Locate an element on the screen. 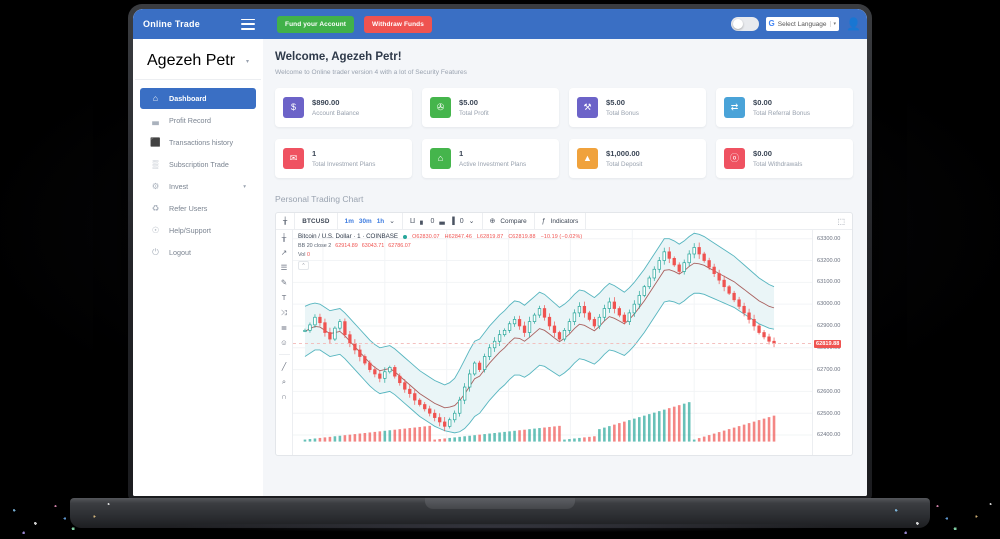  brush-icon: ✎ is located at coordinates (284, 282).